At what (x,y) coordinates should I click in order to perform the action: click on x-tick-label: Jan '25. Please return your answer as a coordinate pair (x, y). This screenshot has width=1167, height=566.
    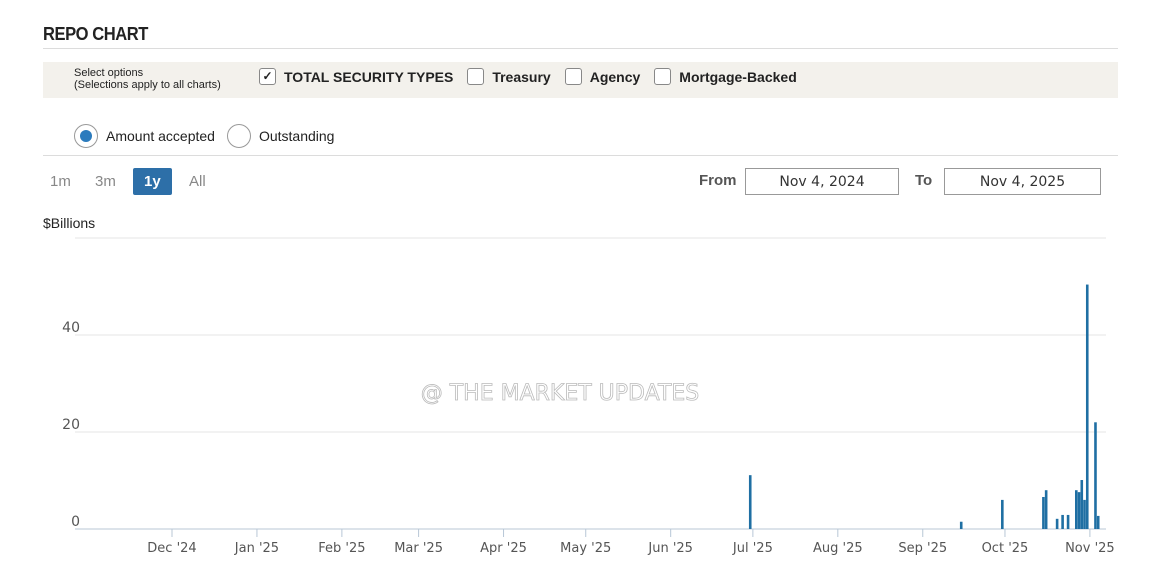
    Looking at the image, I should click on (256, 548).